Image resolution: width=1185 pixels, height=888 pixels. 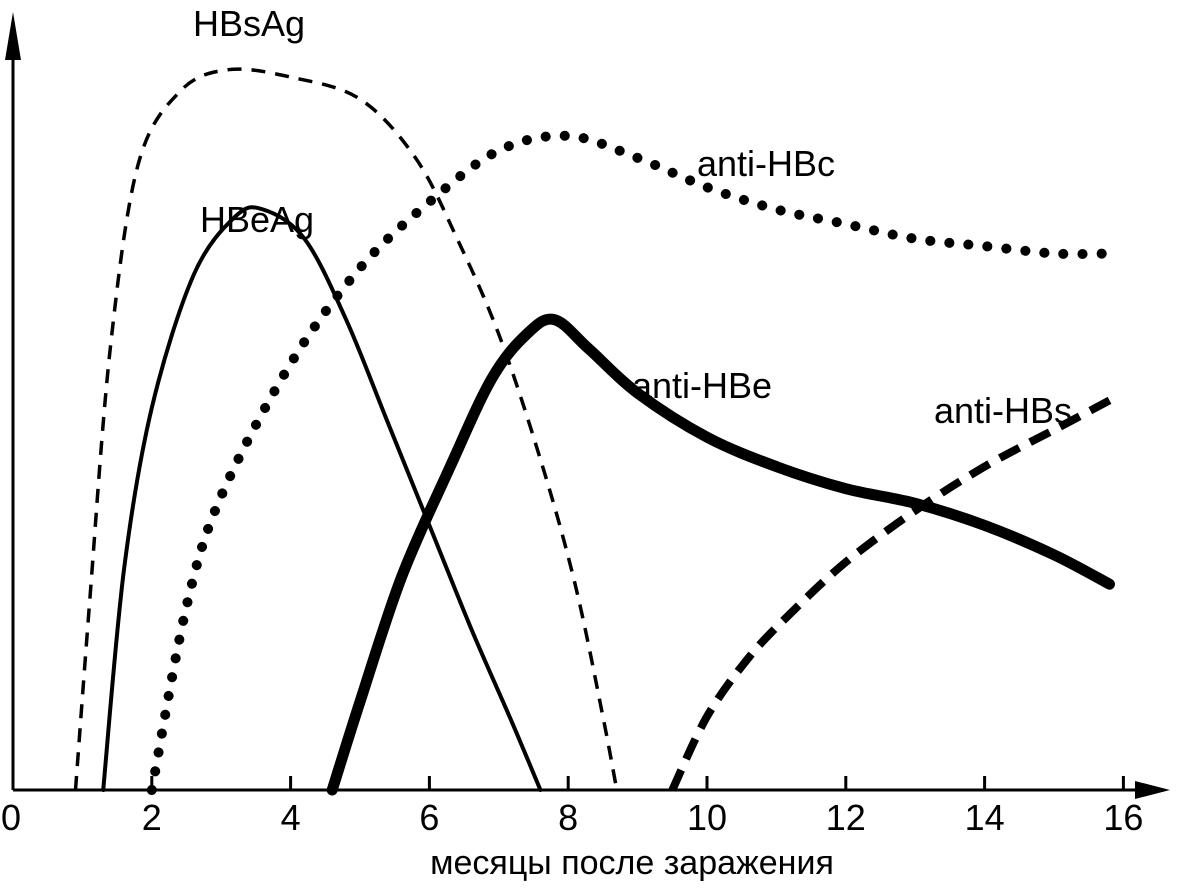 What do you see at coordinates (1003, 410) in the screenshot?
I see `series-label-anti-hbs: anti-HBs` at bounding box center [1003, 410].